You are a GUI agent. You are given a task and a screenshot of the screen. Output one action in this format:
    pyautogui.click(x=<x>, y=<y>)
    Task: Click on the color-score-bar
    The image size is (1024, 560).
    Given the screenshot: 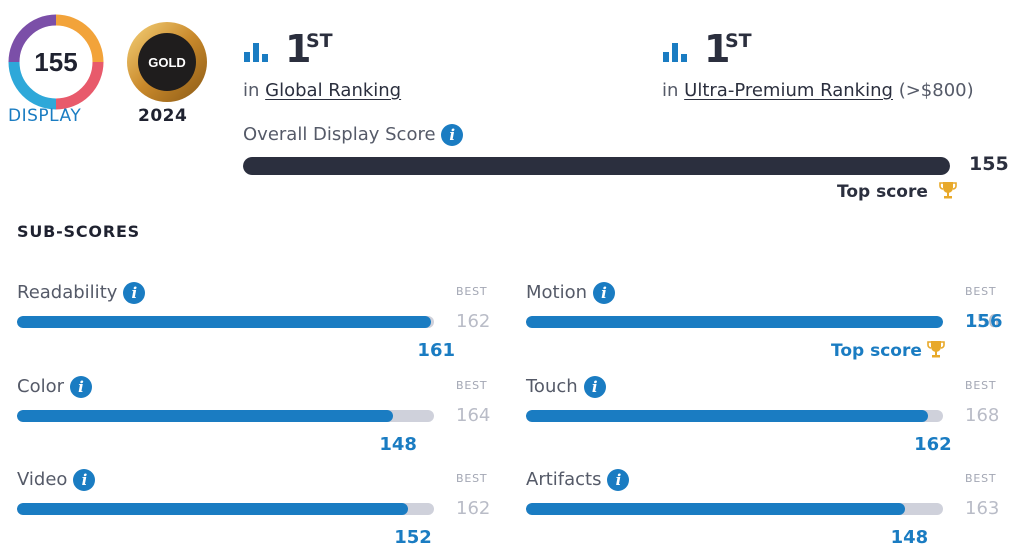 What is the action you would take?
    pyautogui.click(x=225, y=416)
    